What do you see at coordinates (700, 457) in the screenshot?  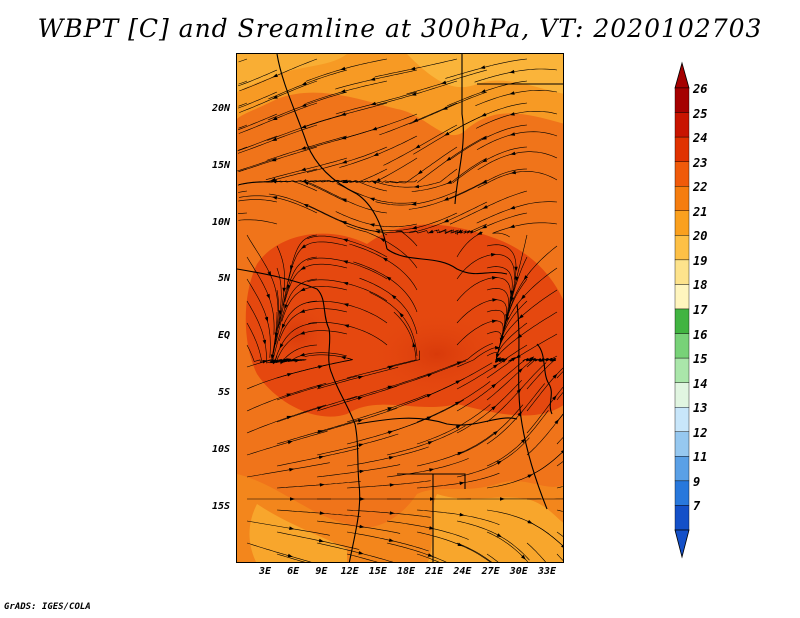 I see `colorbar-label: 11` at bounding box center [700, 457].